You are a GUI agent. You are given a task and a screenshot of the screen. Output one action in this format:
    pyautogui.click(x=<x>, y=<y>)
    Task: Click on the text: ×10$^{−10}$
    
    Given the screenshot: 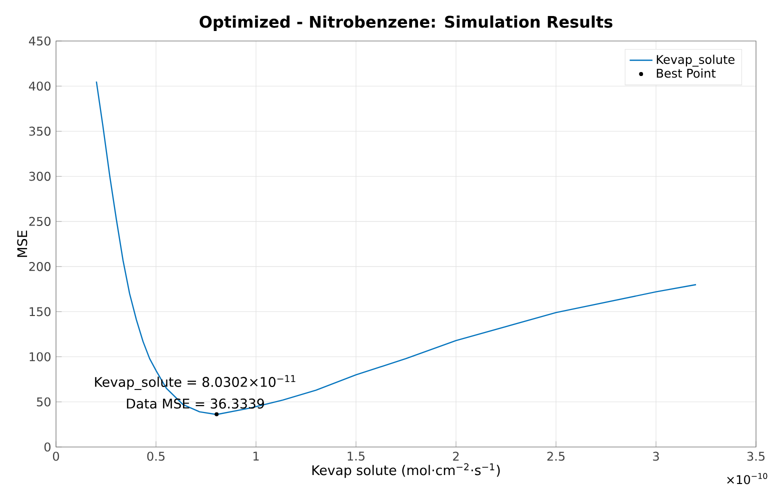 What is the action you would take?
    pyautogui.click(x=747, y=478)
    